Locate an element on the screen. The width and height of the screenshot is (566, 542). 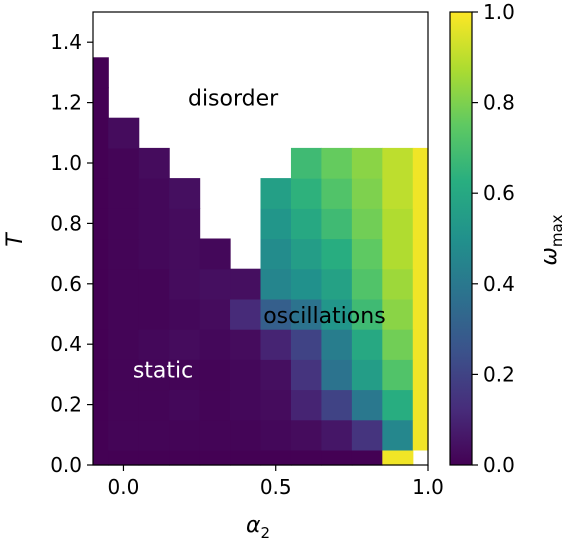
x-tick-label: 1.0 is located at coordinates (428, 487).